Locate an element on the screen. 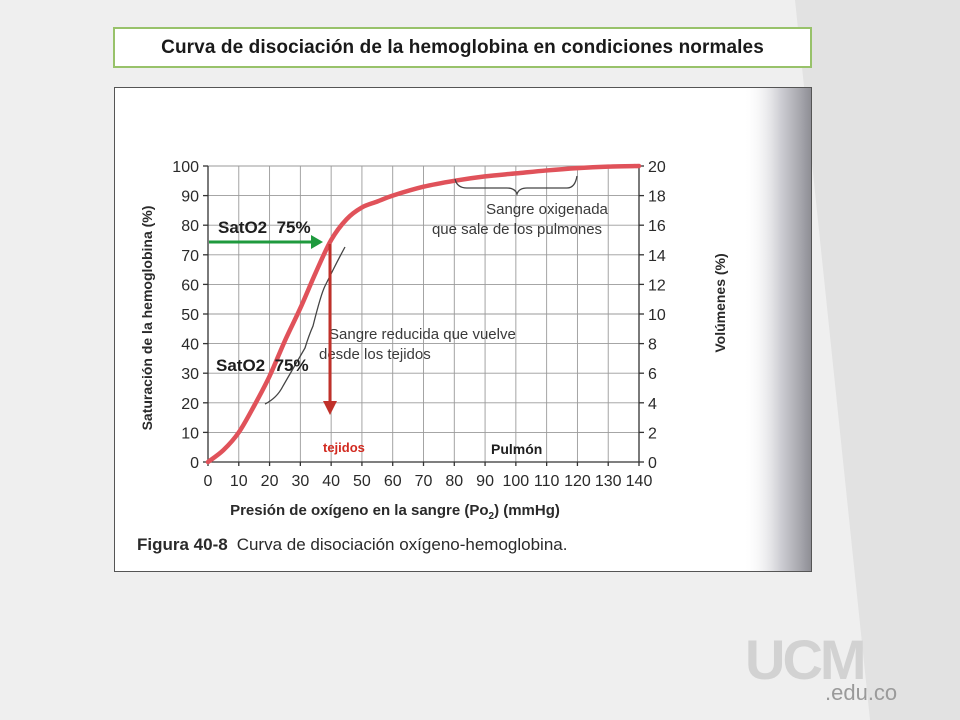 The image size is (960, 720). y2-tick-label: 4 is located at coordinates (652, 404).